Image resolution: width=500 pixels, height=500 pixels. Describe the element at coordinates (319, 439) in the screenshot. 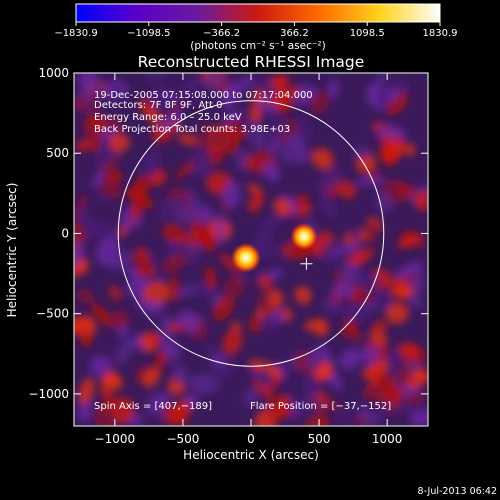

I see `x-tick-label: 500` at that location.